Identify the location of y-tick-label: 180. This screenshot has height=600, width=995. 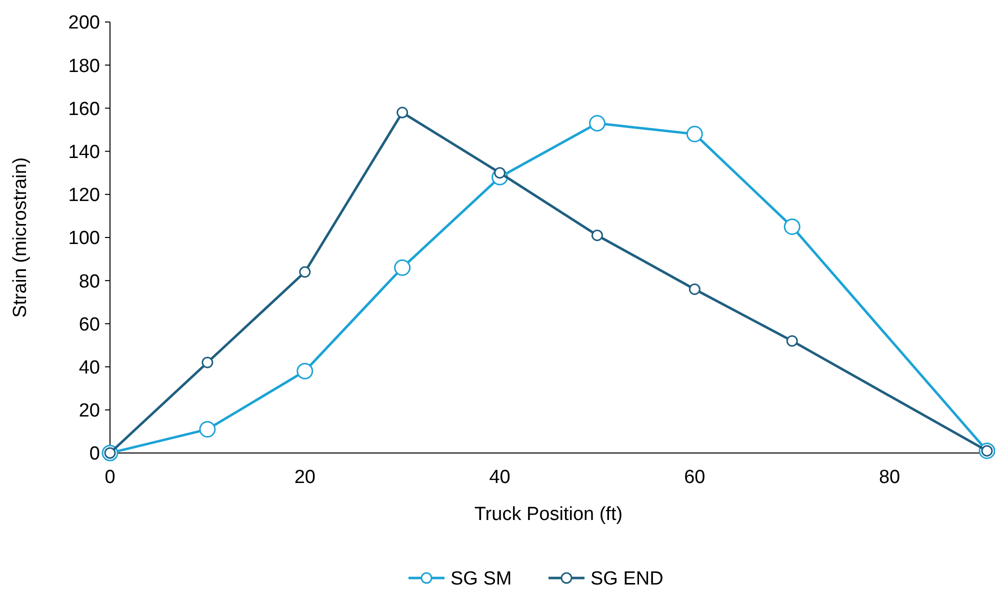
(84, 66).